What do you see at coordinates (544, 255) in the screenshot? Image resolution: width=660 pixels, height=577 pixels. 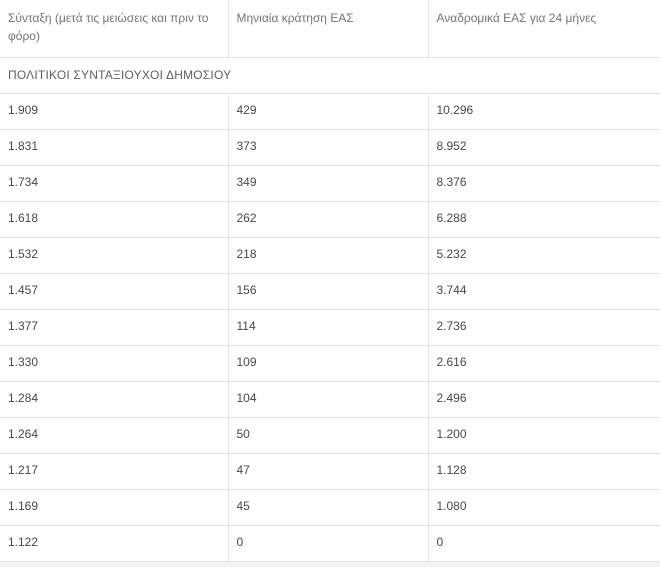 I see `table-cell: 5.232` at bounding box center [544, 255].